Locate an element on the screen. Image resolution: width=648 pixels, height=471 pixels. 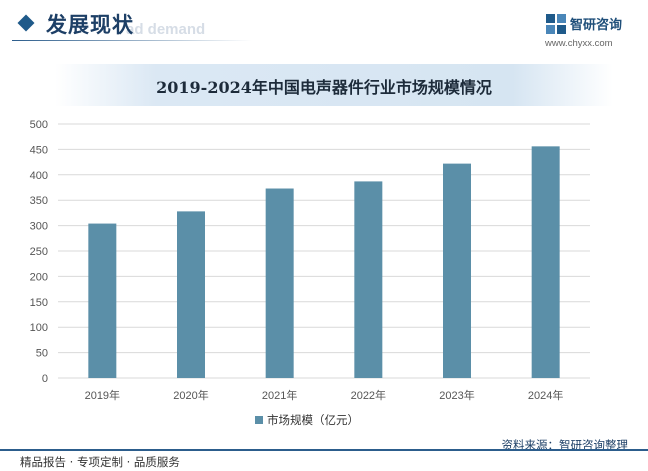
brand-logo-icon is located at coordinates (556, 24).